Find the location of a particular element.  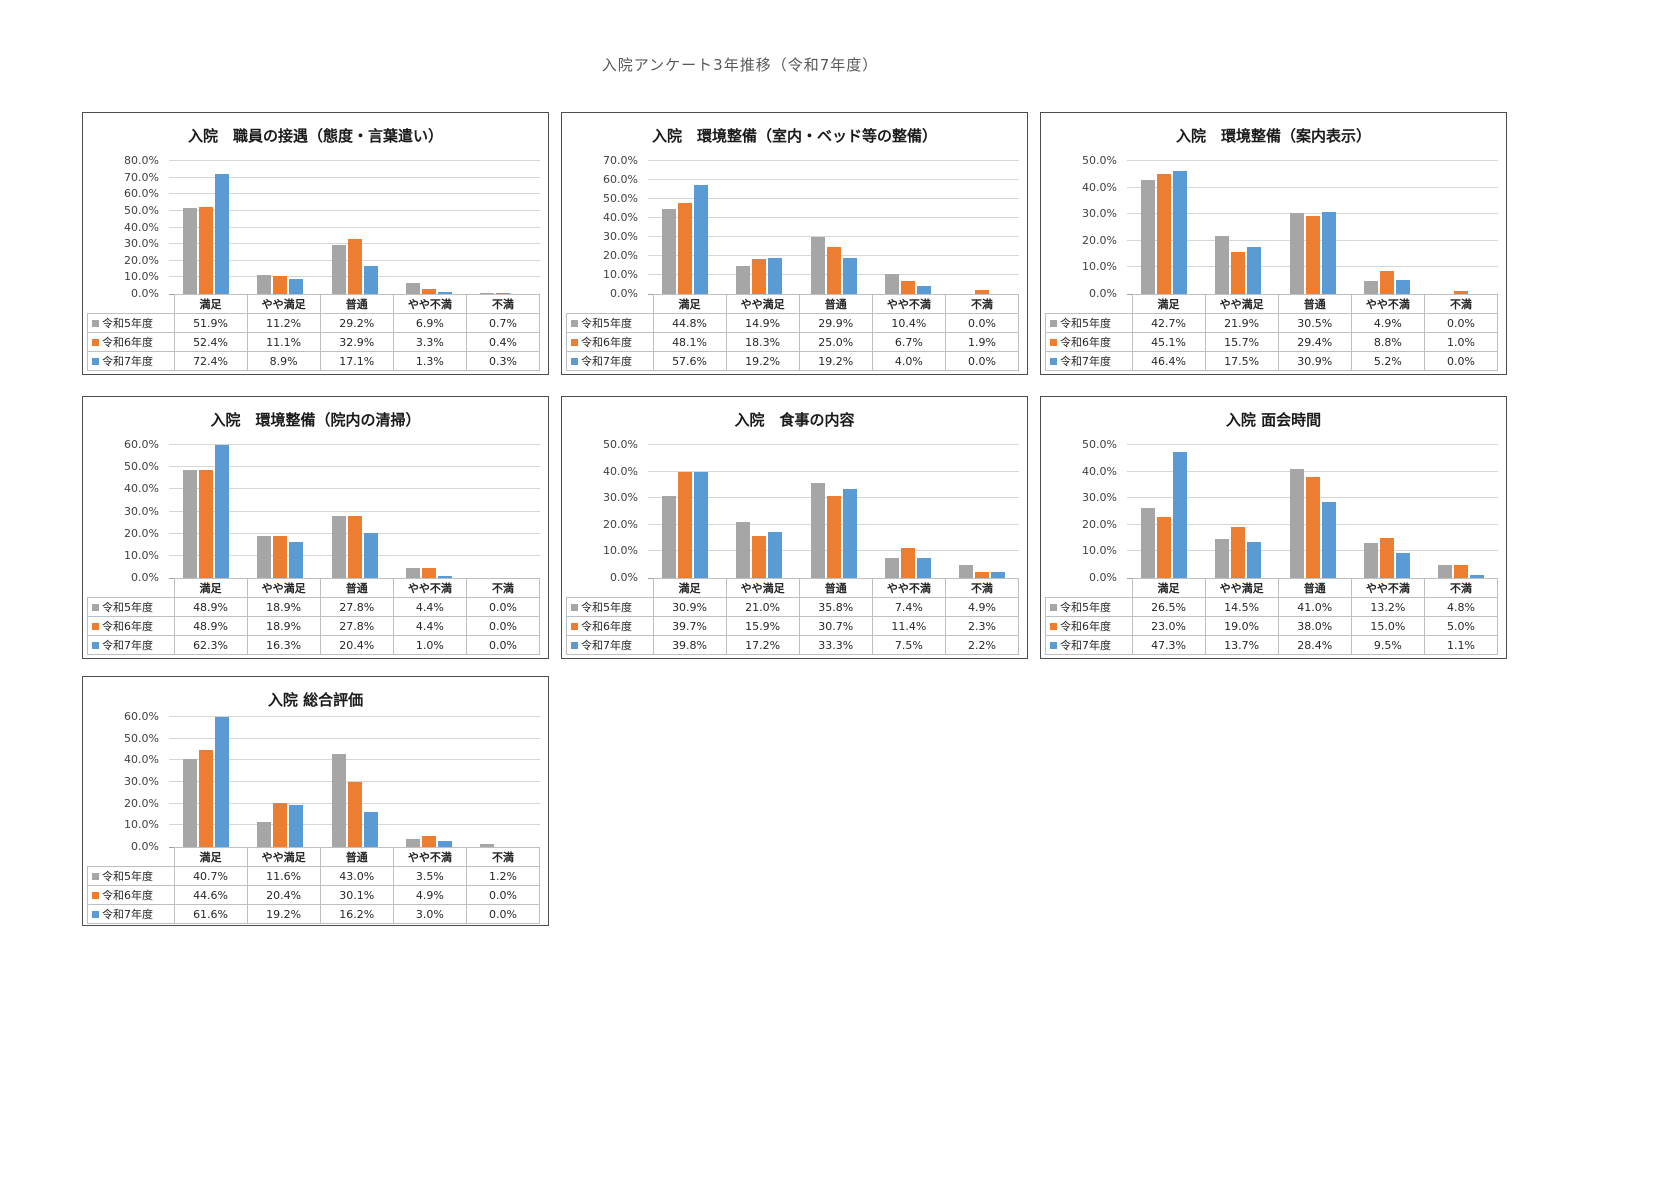

table-row: 令和6年度 52.4% 11.1% 32.9% 3.3% 0.4% is located at coordinates (314, 342).